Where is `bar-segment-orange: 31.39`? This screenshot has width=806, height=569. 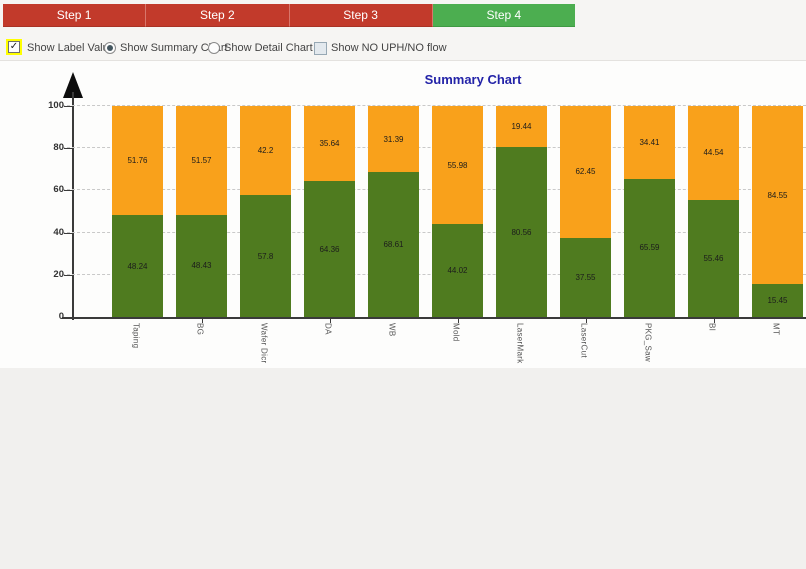
bar-segment-orange: 31.39 is located at coordinates (393, 139).